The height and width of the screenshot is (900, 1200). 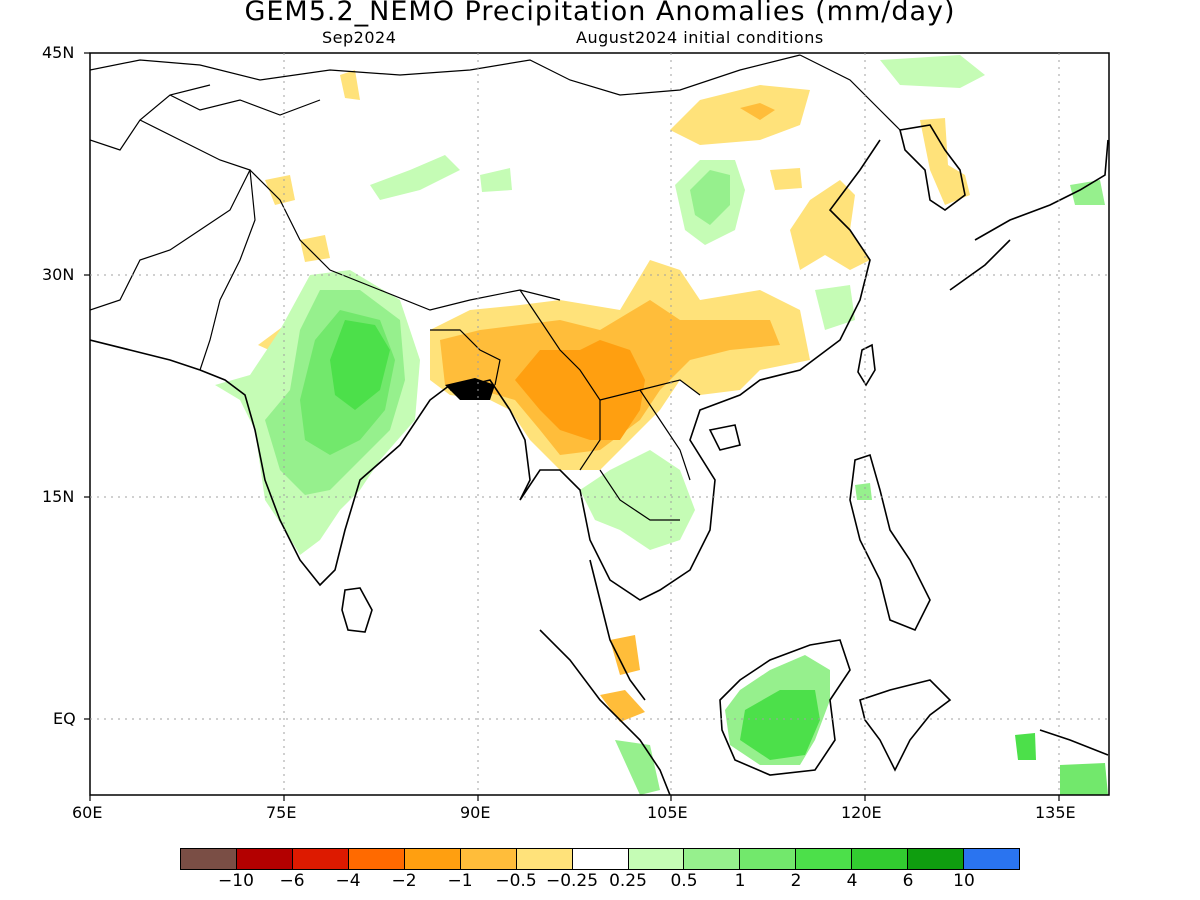 I want to click on wet-patch-qinghai-core, so click(x=710, y=197).